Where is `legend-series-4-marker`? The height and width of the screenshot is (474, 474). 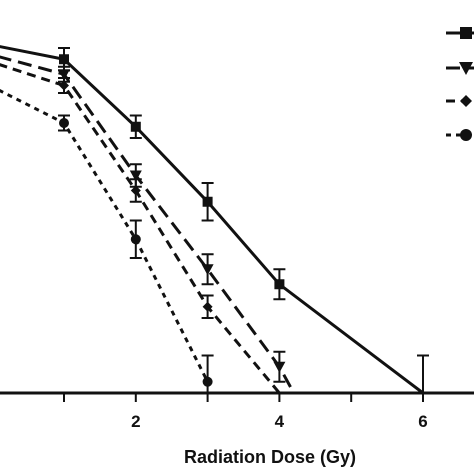
legend-series-4-marker is located at coordinates (466, 135).